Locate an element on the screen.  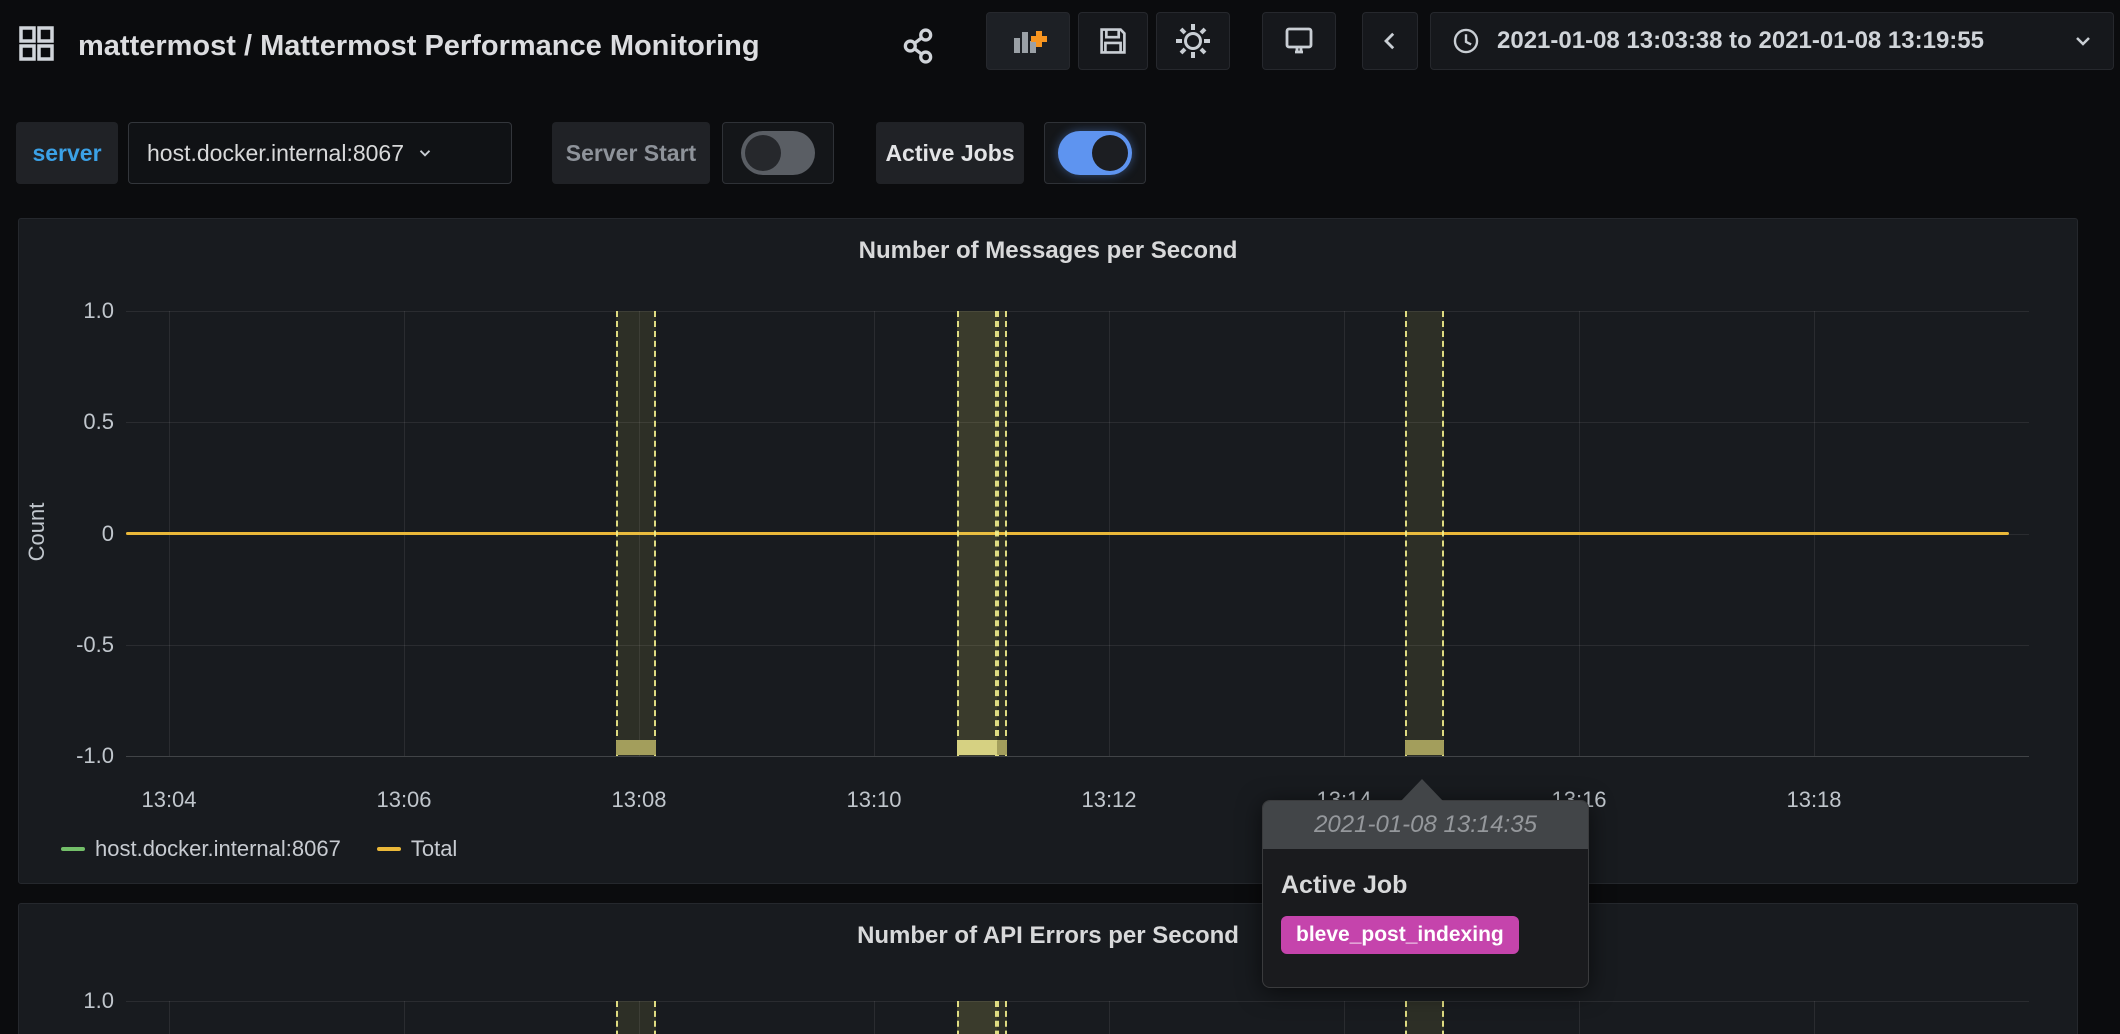
save-dashboard-button is located at coordinates (1113, 41).